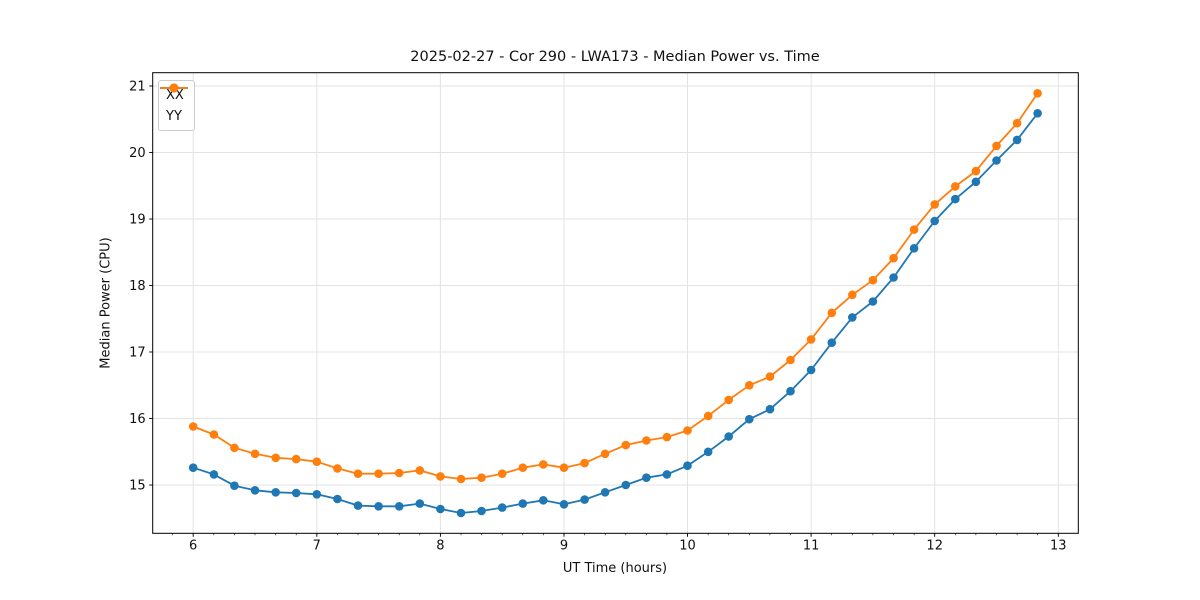 This screenshot has width=1200, height=600. What do you see at coordinates (137, 486) in the screenshot?
I see `y-tick-label: 15` at bounding box center [137, 486].